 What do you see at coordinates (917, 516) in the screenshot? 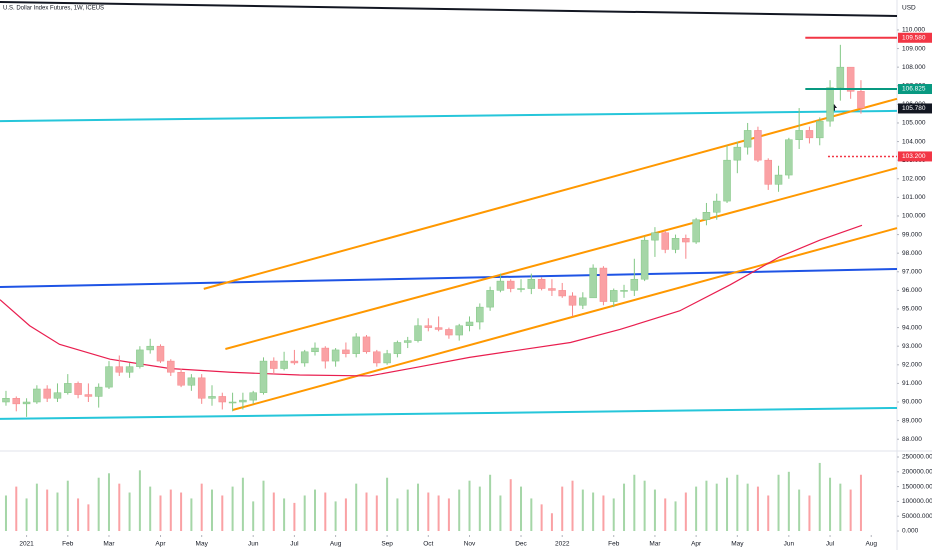
I see `volume-tick-label: 50000.000` at bounding box center [917, 516].